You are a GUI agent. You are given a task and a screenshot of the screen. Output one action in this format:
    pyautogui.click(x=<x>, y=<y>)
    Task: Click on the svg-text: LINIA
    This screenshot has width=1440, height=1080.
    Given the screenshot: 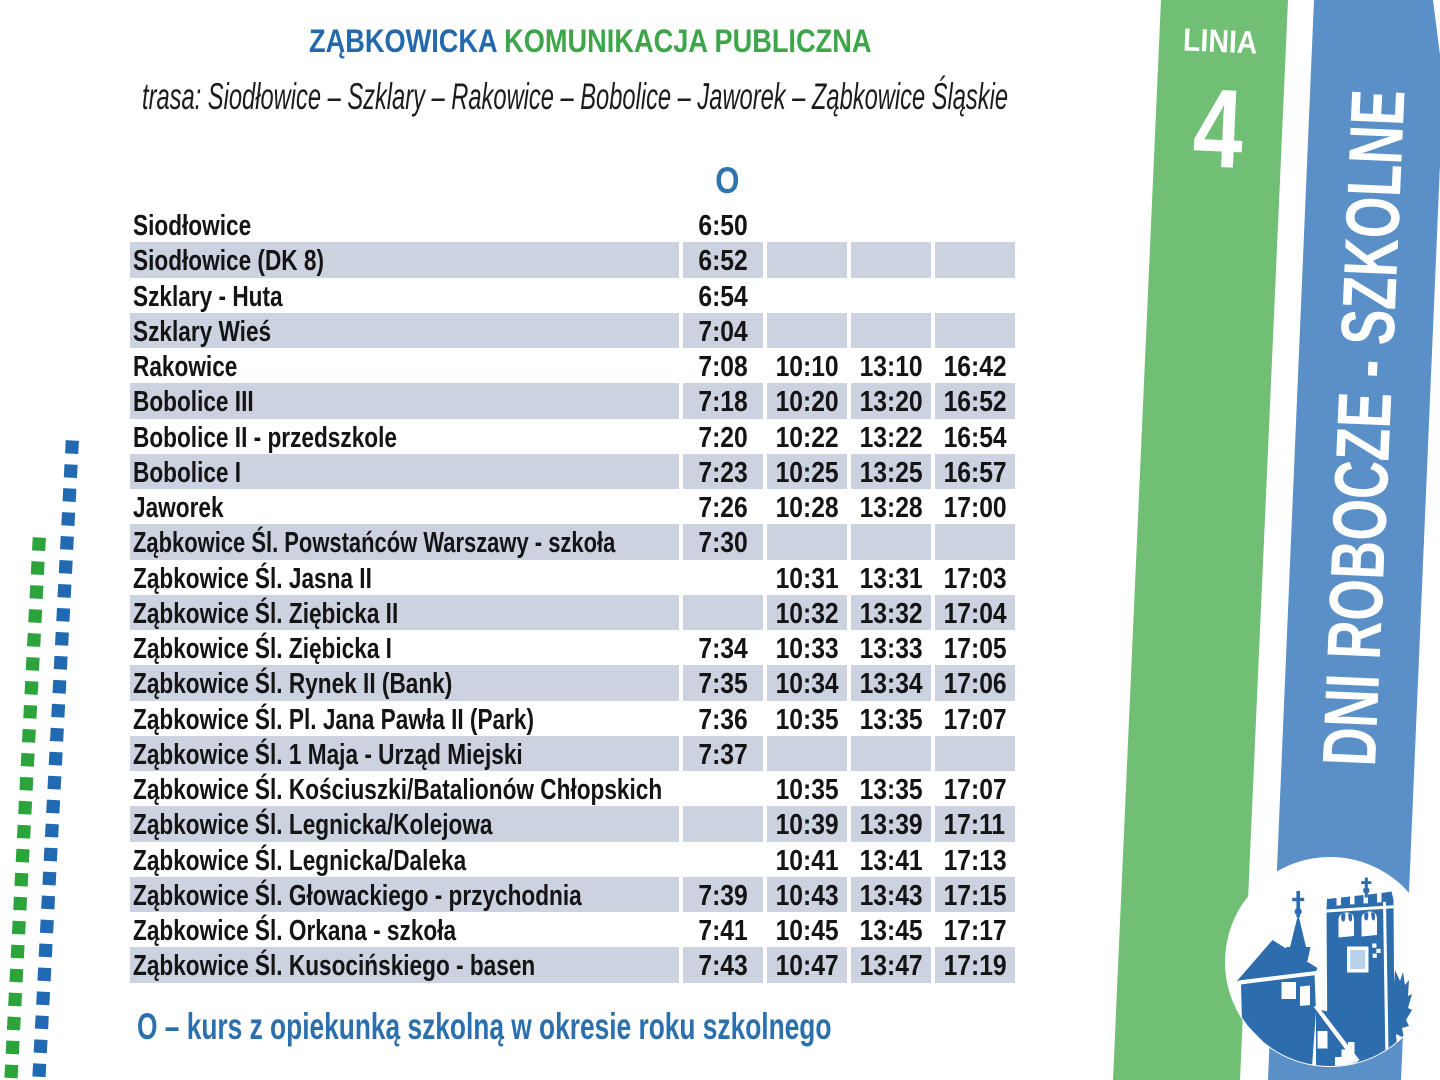 What is the action you would take?
    pyautogui.click(x=1220, y=42)
    